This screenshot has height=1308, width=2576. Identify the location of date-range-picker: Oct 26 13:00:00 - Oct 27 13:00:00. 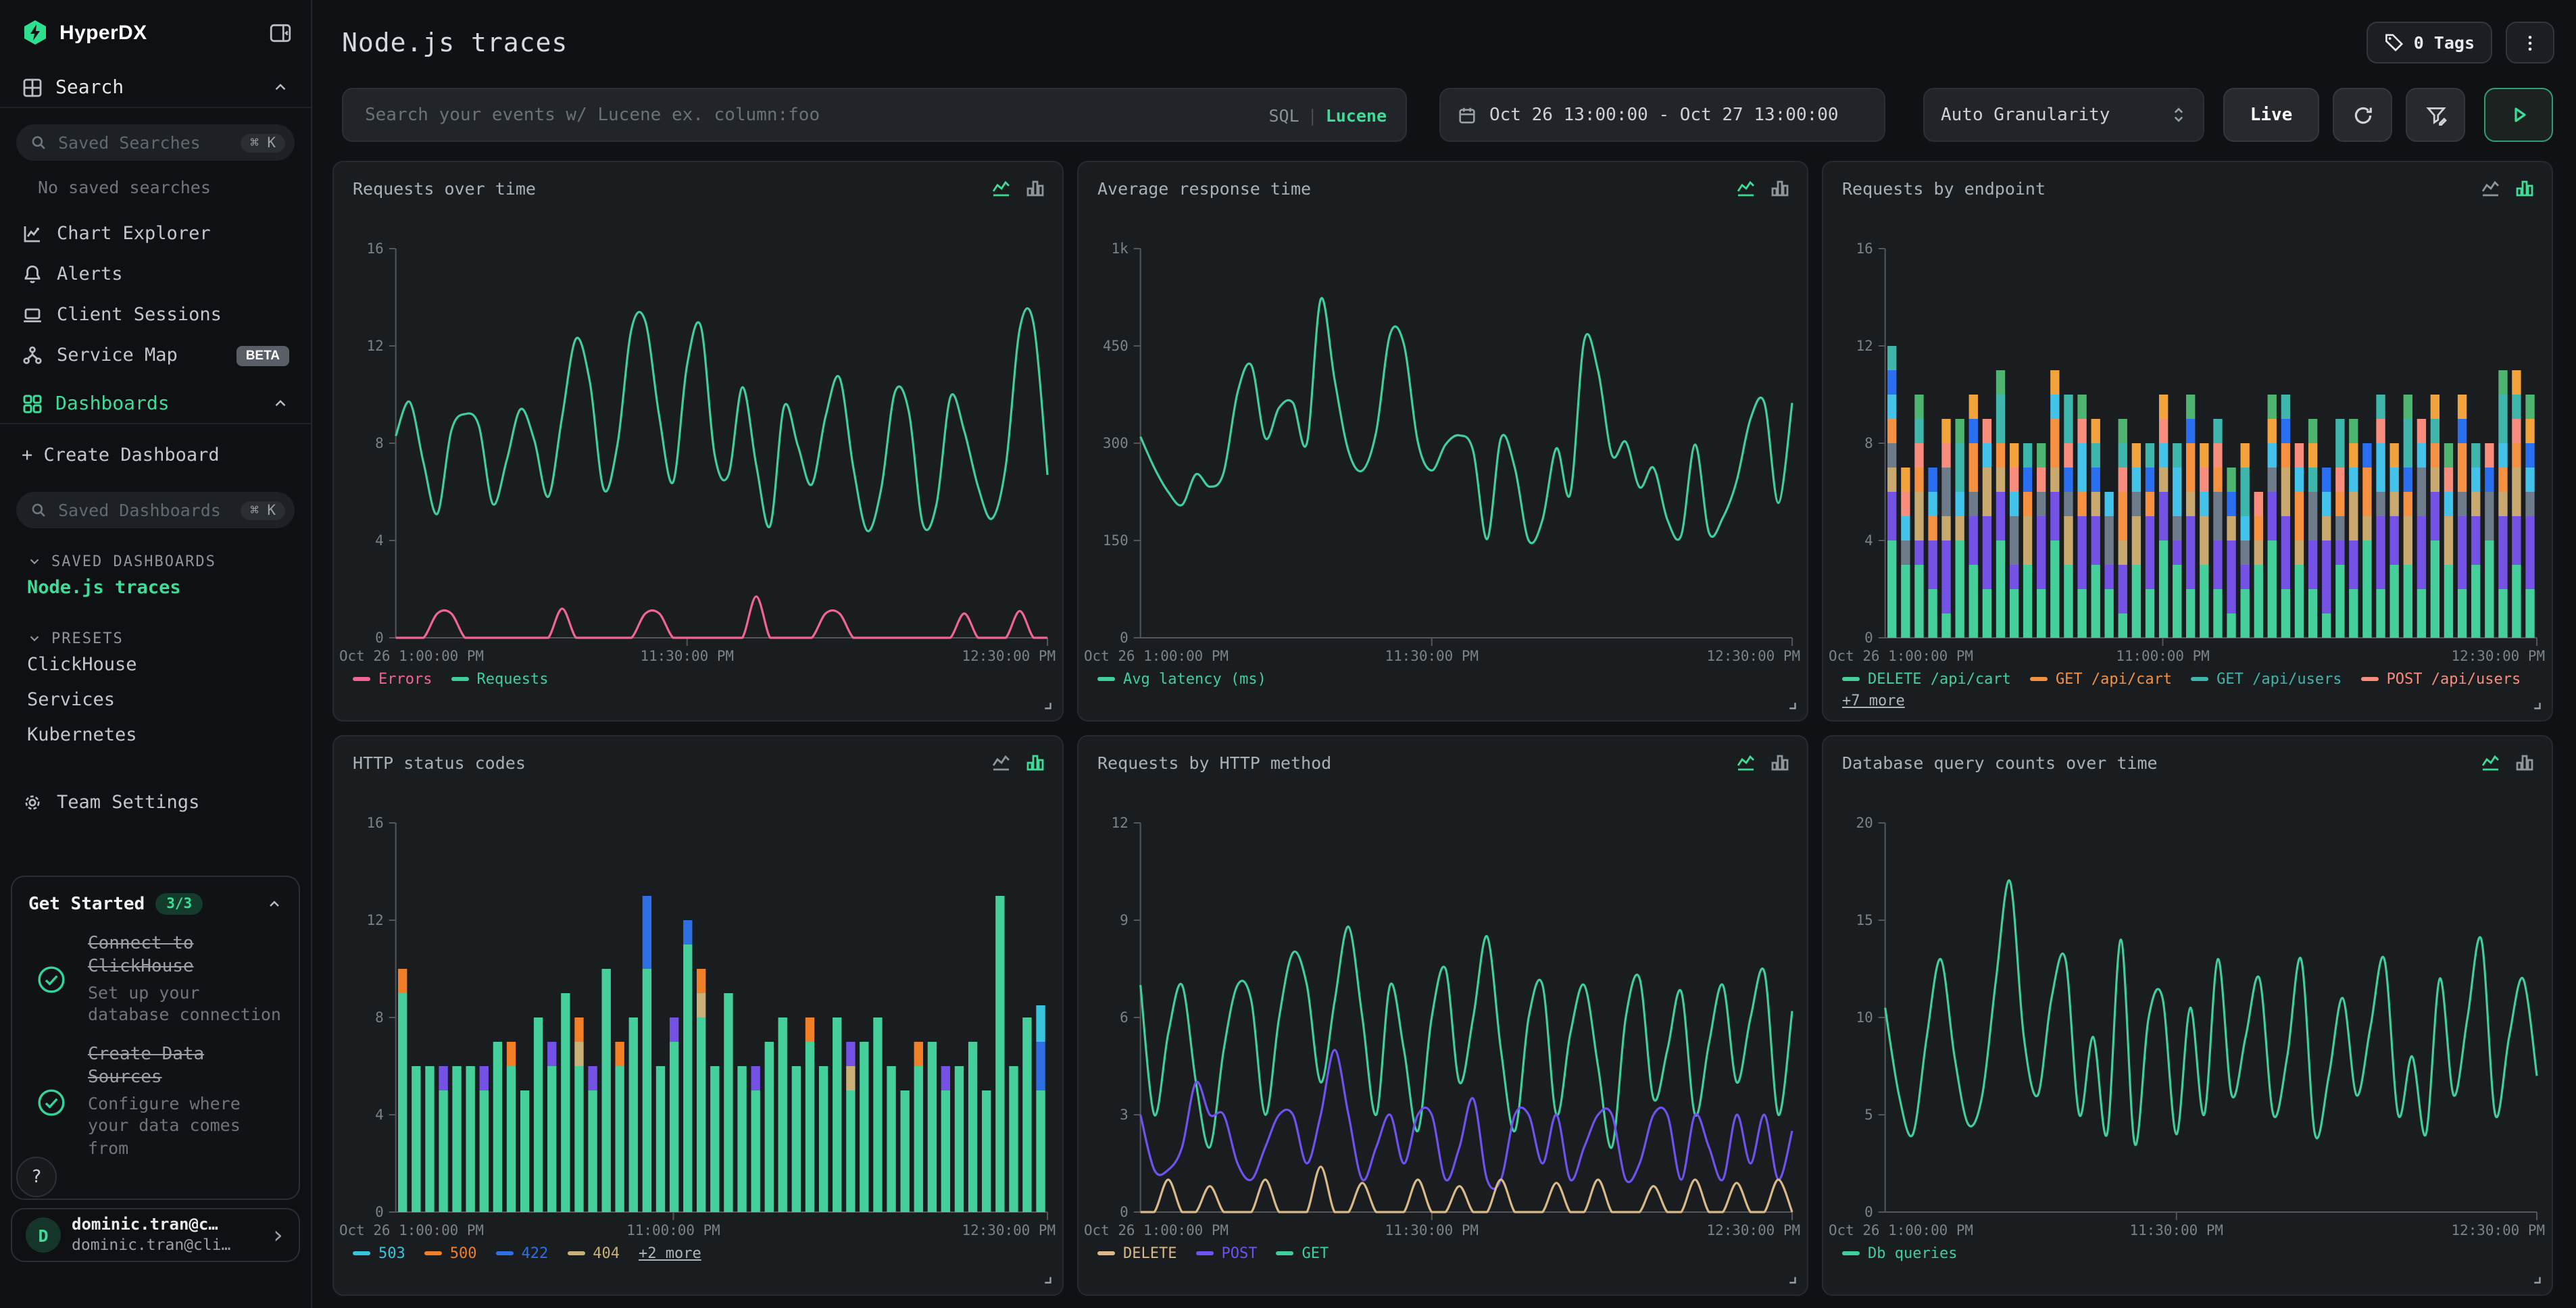
(1662, 115).